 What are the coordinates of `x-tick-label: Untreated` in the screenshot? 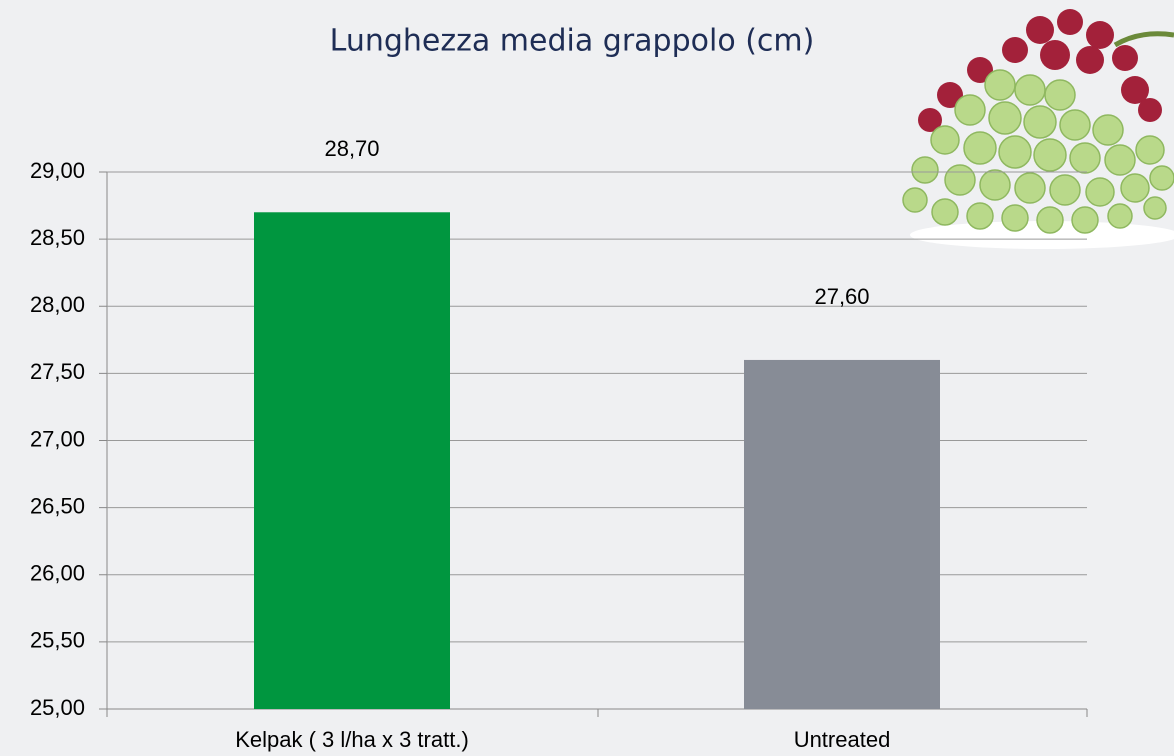 It's located at (842, 739).